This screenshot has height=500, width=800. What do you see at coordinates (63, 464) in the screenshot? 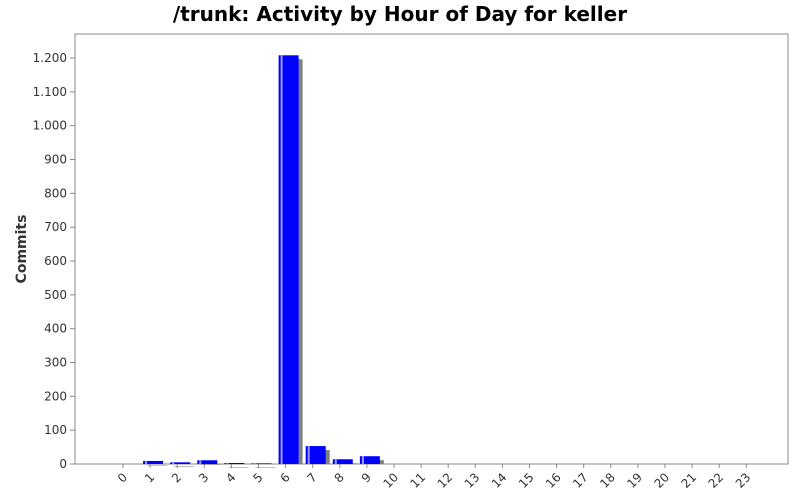
I see `y-tick-label: 0` at bounding box center [63, 464].